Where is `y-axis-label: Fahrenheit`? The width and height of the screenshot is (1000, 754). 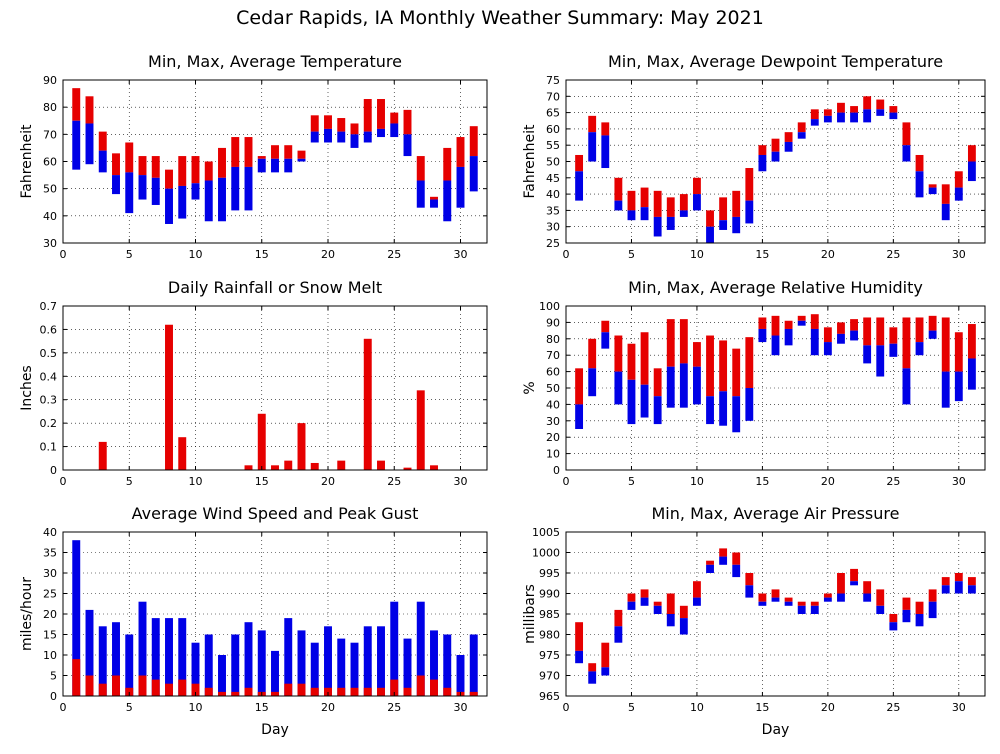
y-axis-label: Fahrenheit is located at coordinates (530, 161).